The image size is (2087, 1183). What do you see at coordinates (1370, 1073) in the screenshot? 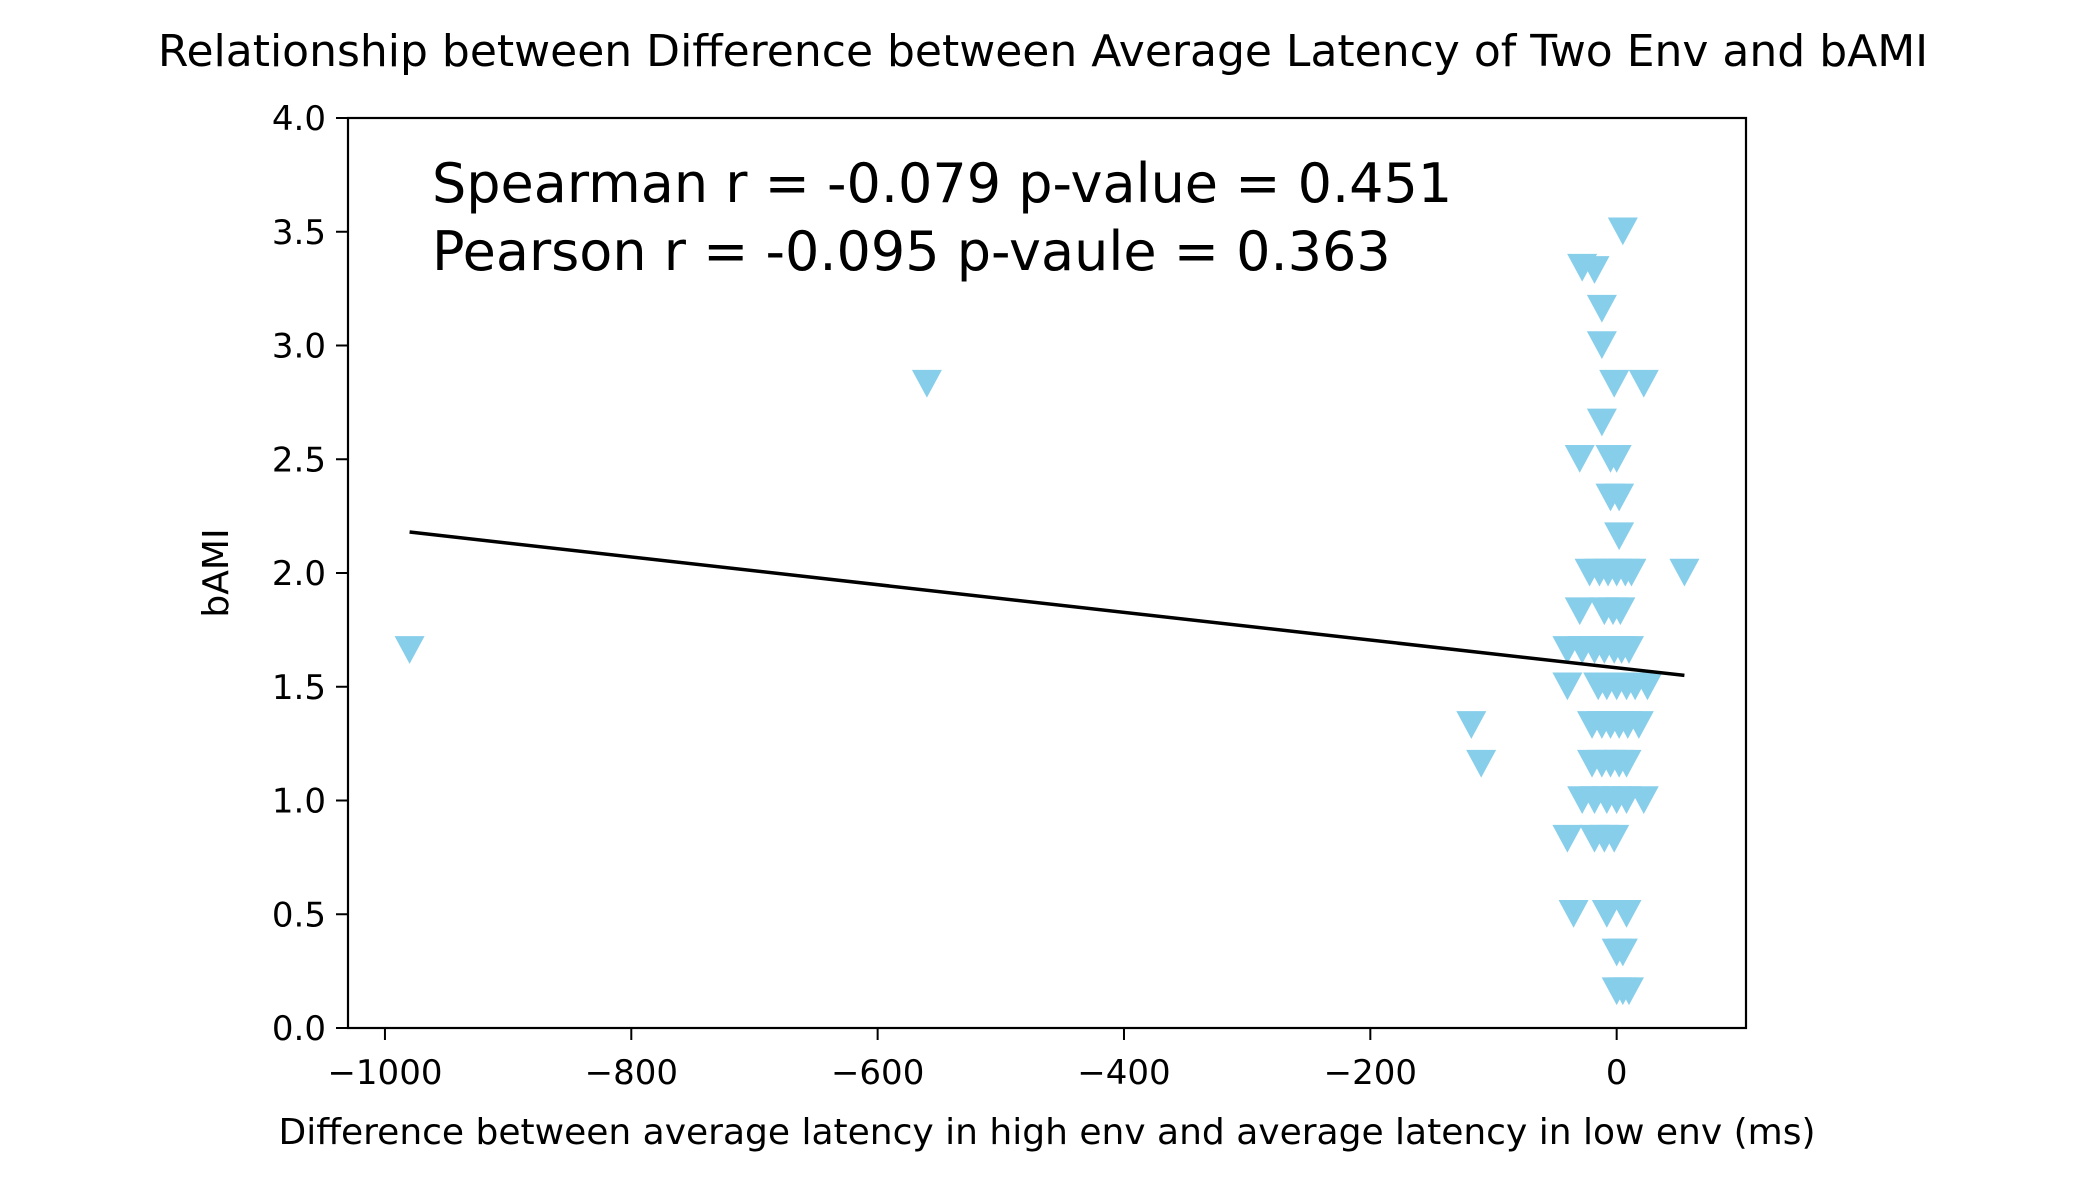
I see `x-tick-label: −200` at bounding box center [1370, 1073].